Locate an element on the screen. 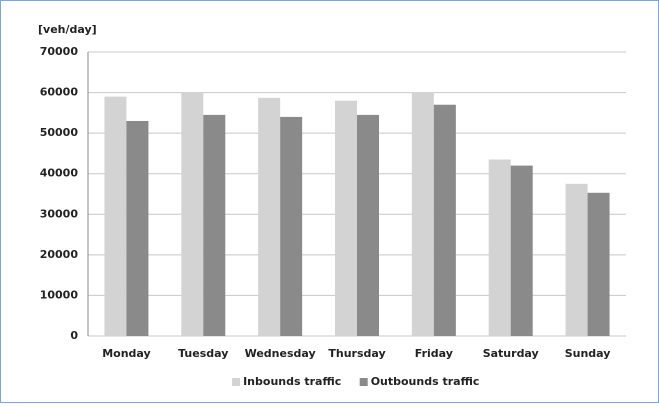  y-tick-label: 20000 is located at coordinates (59, 254).